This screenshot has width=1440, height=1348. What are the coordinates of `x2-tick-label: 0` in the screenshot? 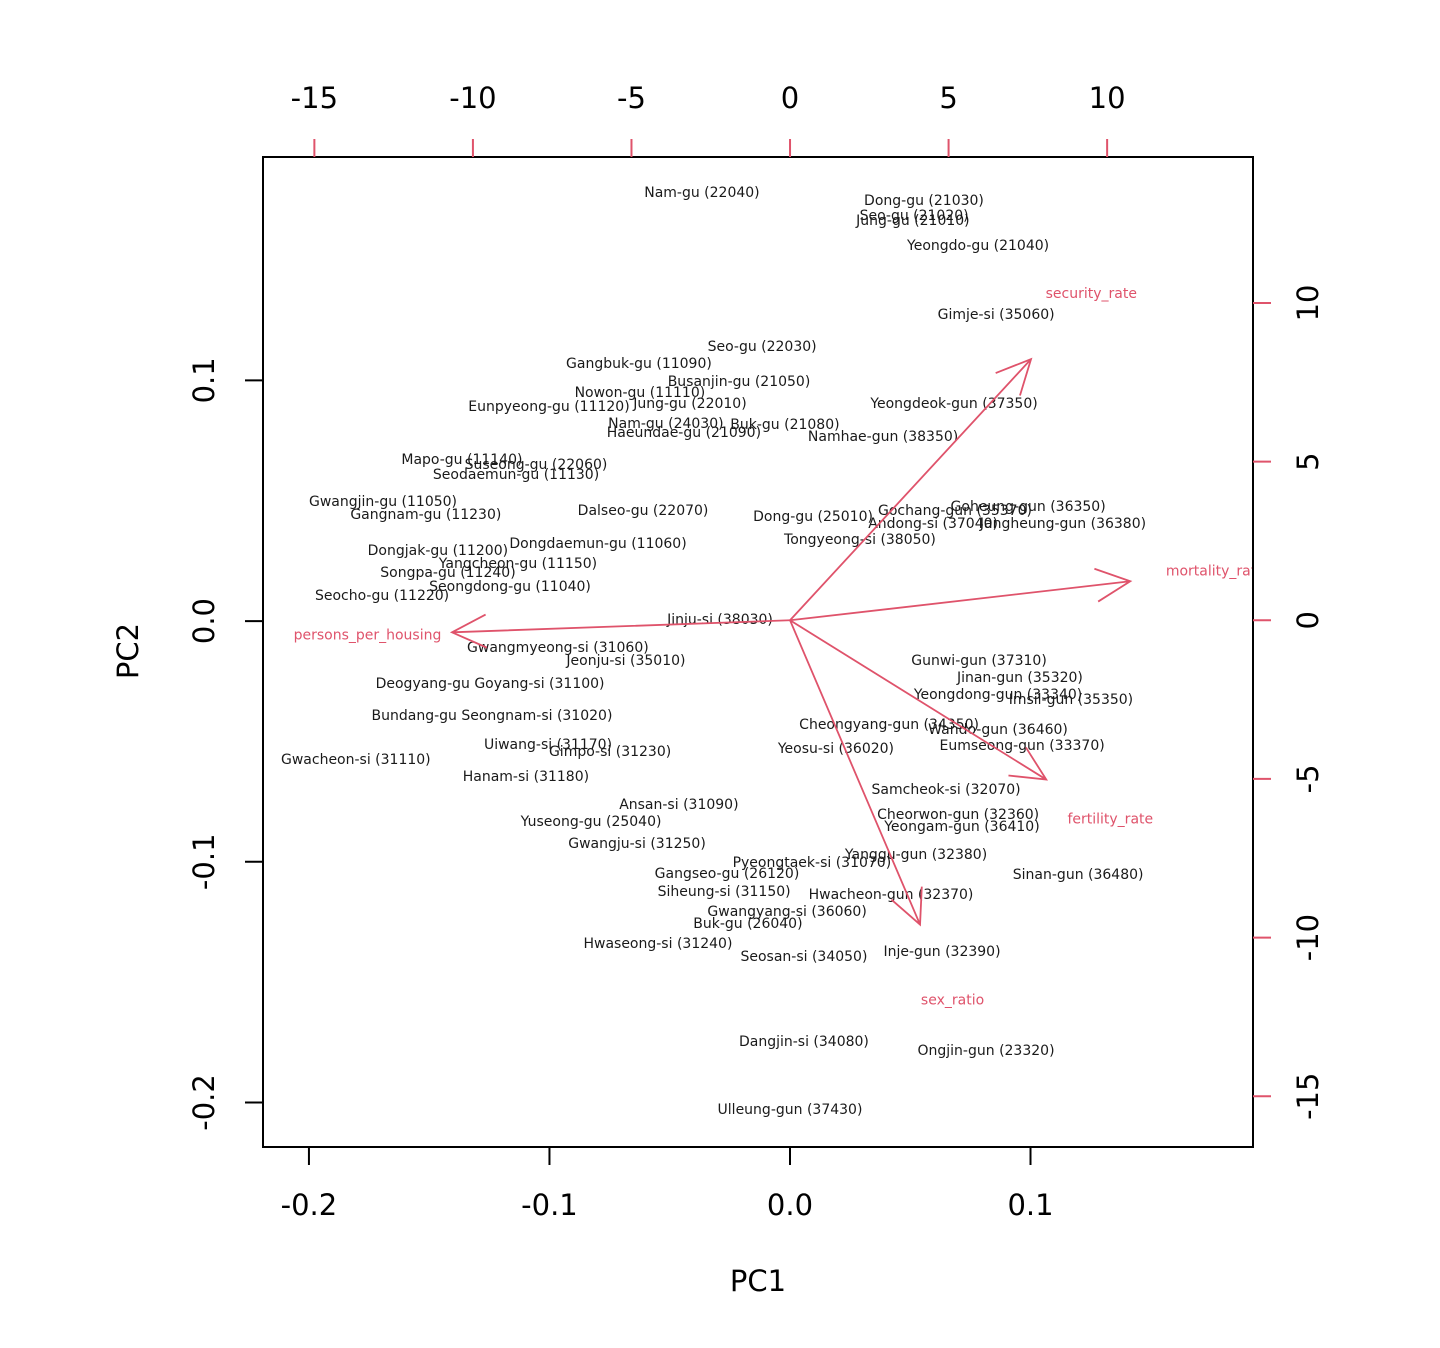 It's located at (790, 98).